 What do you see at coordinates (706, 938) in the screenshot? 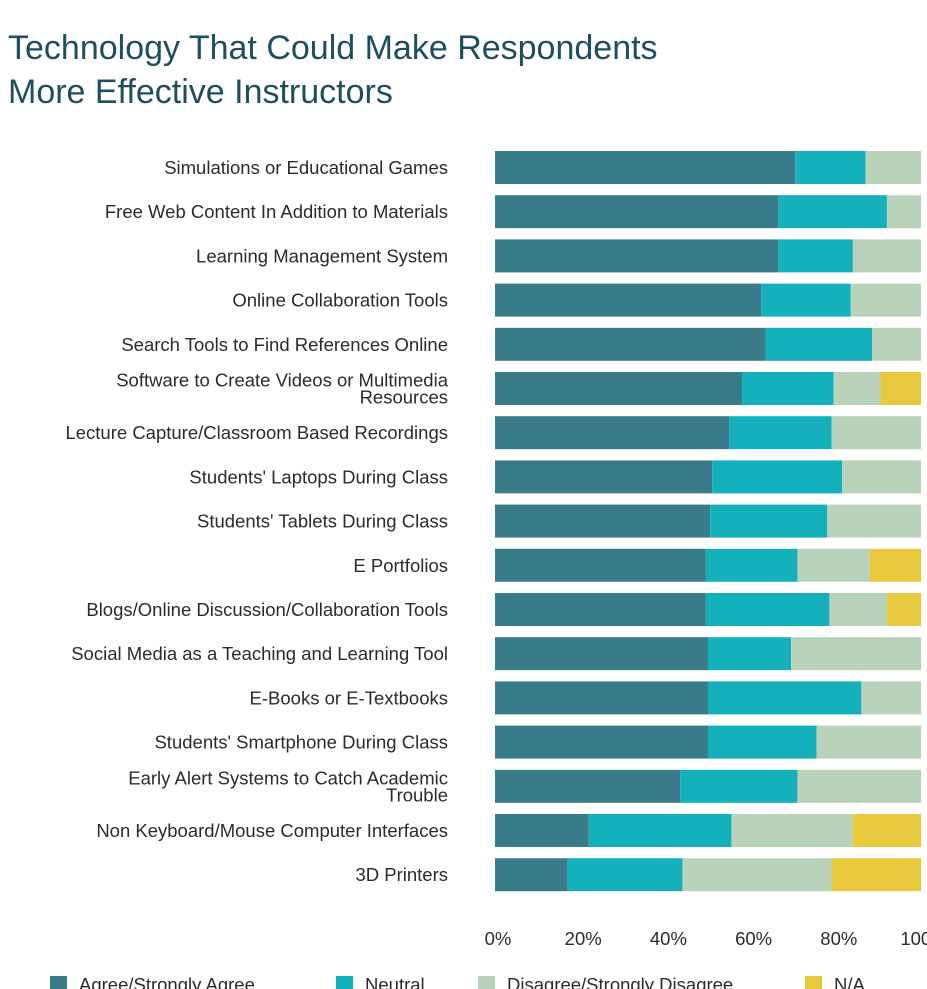
I see `x-axis-ticks-group: 0% 20% 40% 60% 80% 100%` at bounding box center [706, 938].